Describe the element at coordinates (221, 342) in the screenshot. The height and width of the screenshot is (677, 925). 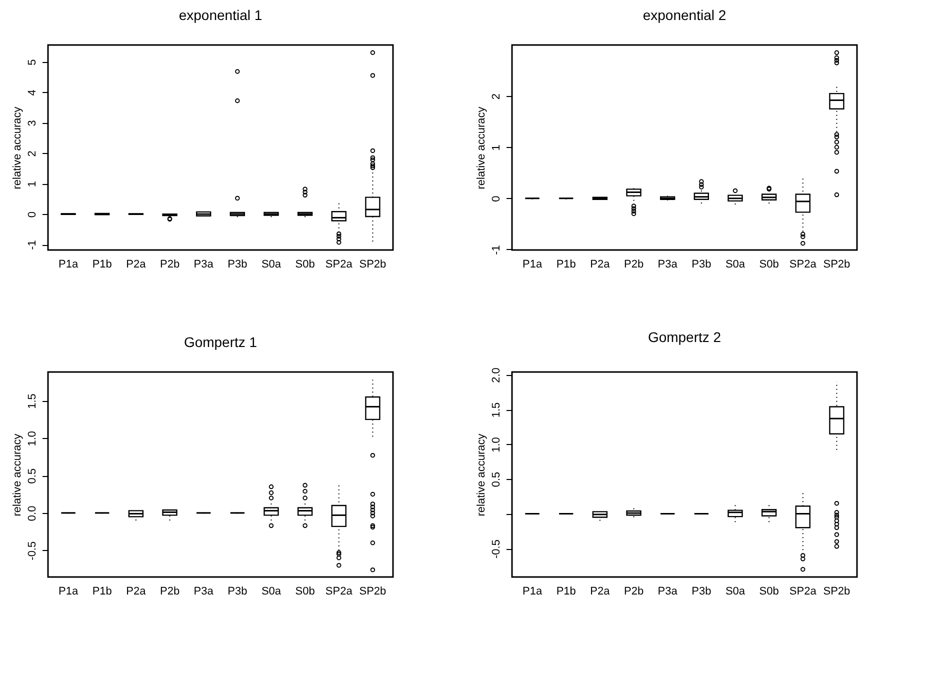
I see `chart-title: Gompertz 1` at that location.